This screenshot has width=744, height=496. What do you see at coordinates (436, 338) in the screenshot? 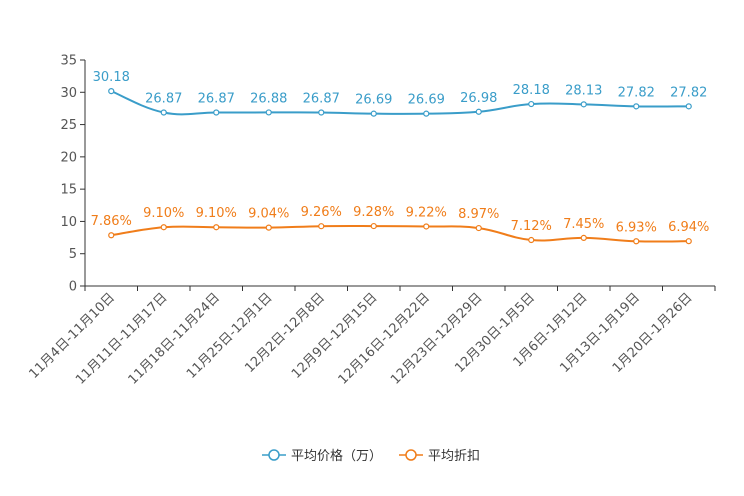
I see `x-tick-label: 12月23日-12月29日` at bounding box center [436, 338].